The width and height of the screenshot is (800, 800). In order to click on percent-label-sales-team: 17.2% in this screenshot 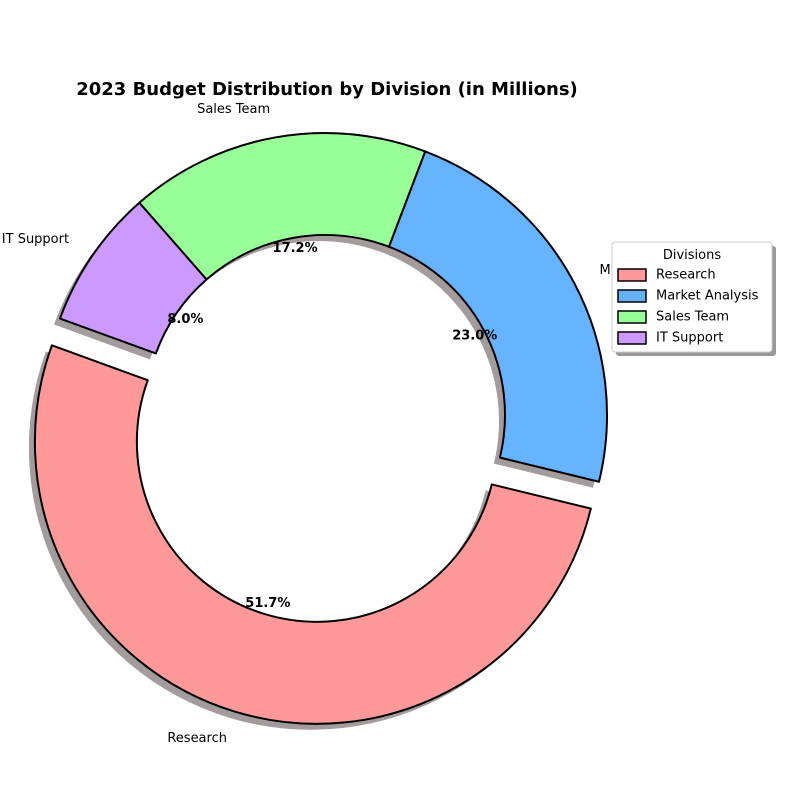, I will do `click(295, 248)`.